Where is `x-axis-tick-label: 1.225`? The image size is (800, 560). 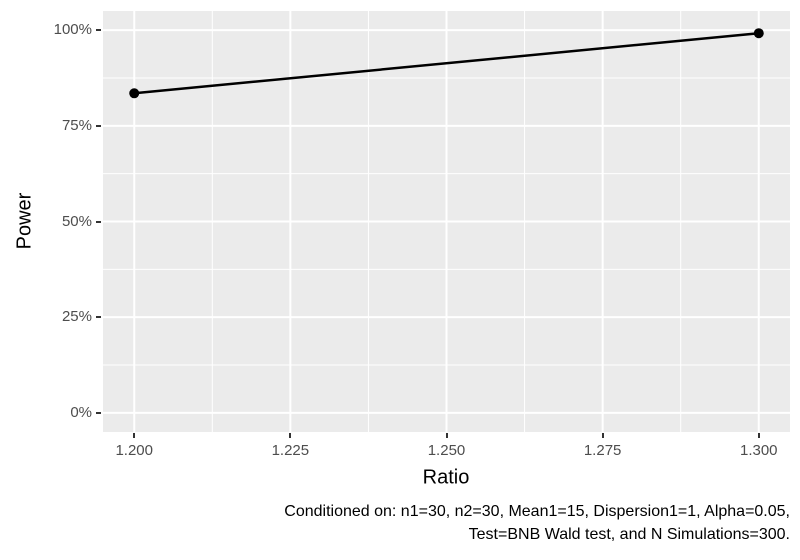 x-axis-tick-label: 1.225 is located at coordinates (290, 450).